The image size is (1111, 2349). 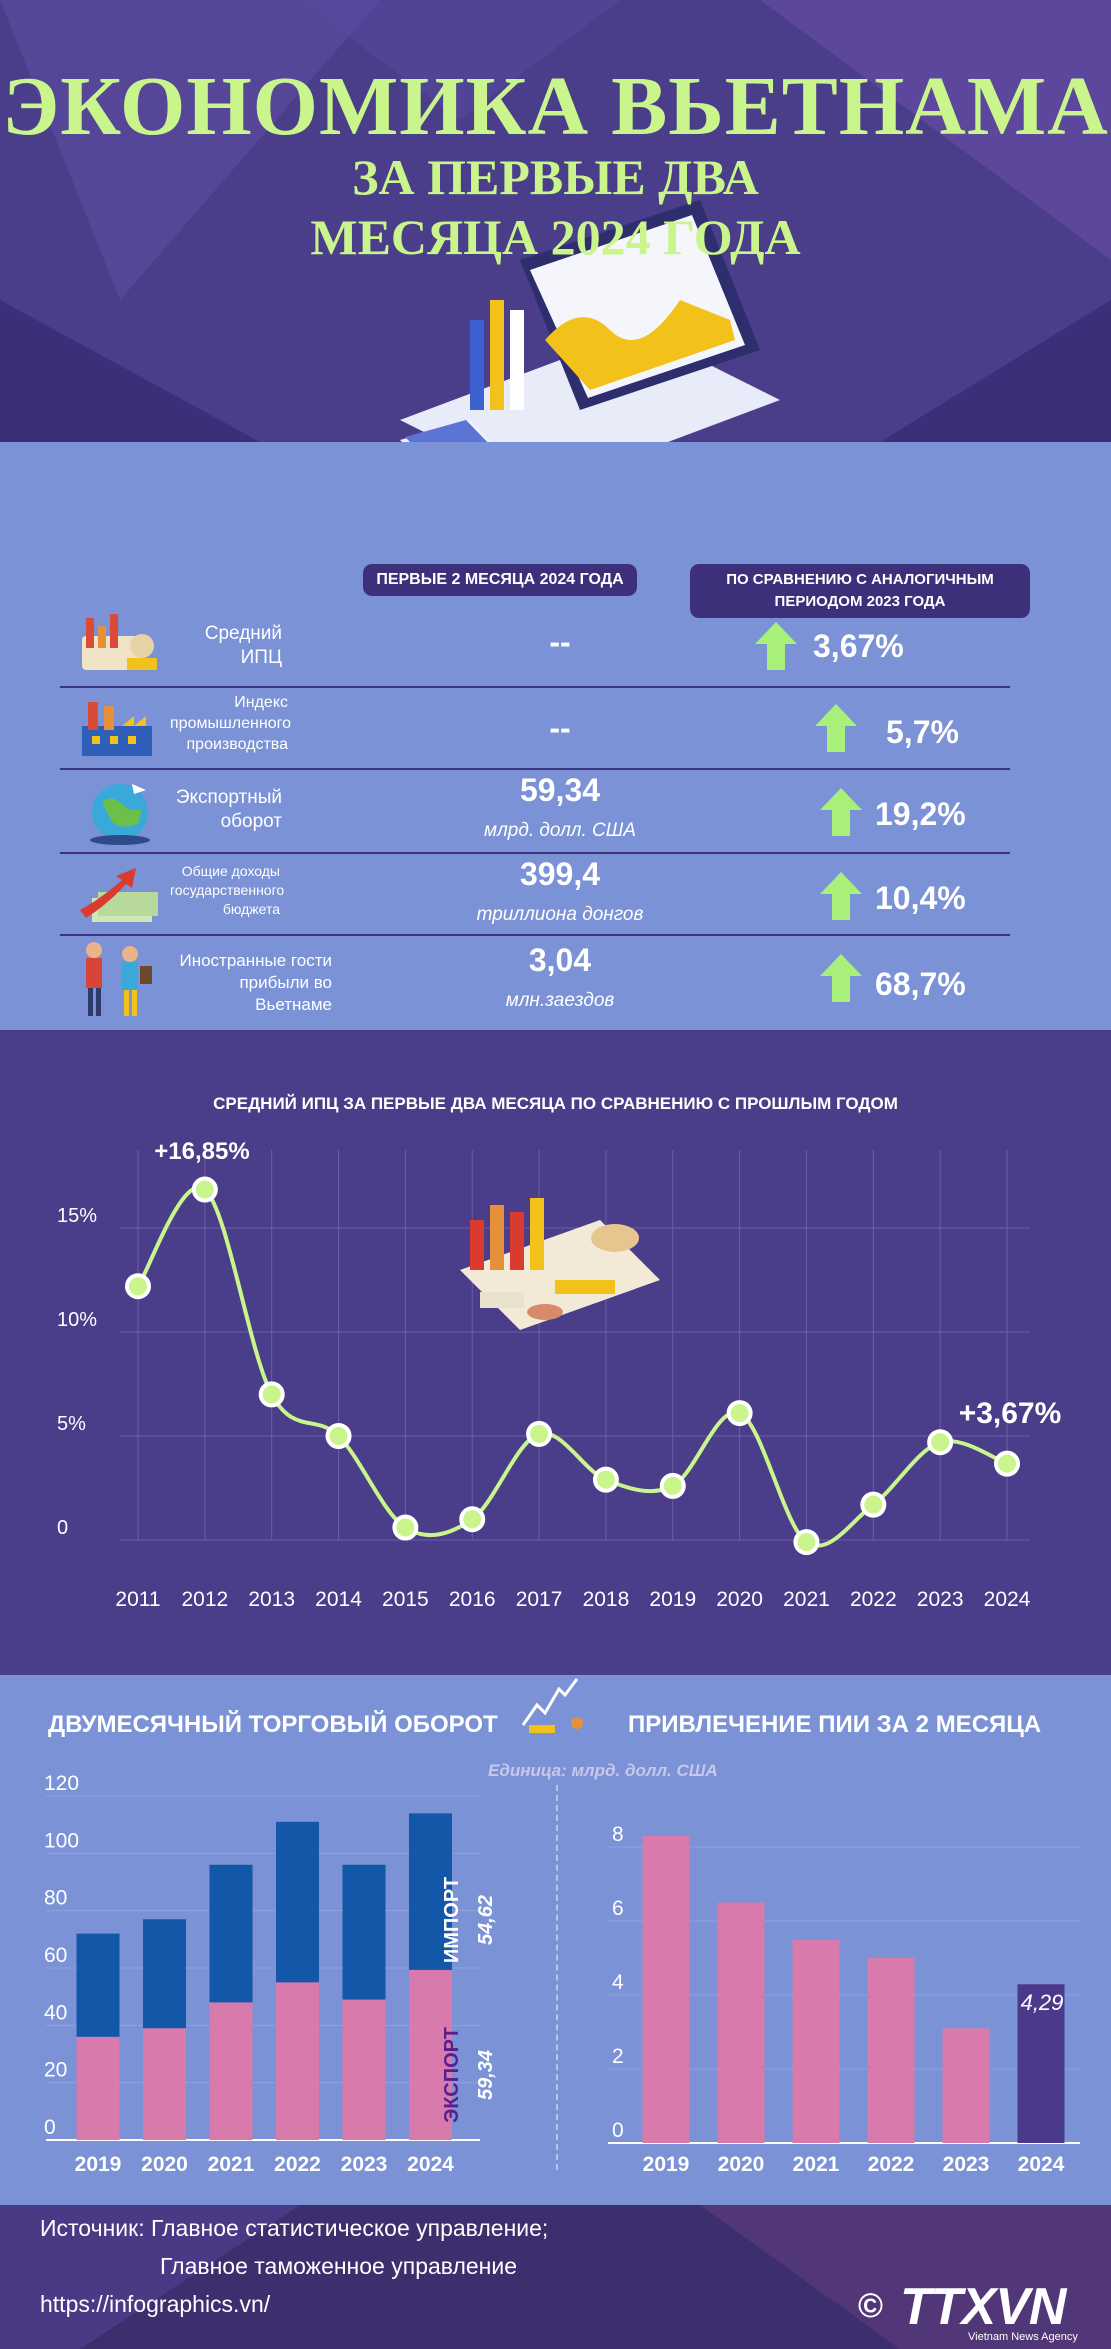 What do you see at coordinates (606, 1599) in the screenshot?
I see `cpi-x-tick-label: 2018` at bounding box center [606, 1599].